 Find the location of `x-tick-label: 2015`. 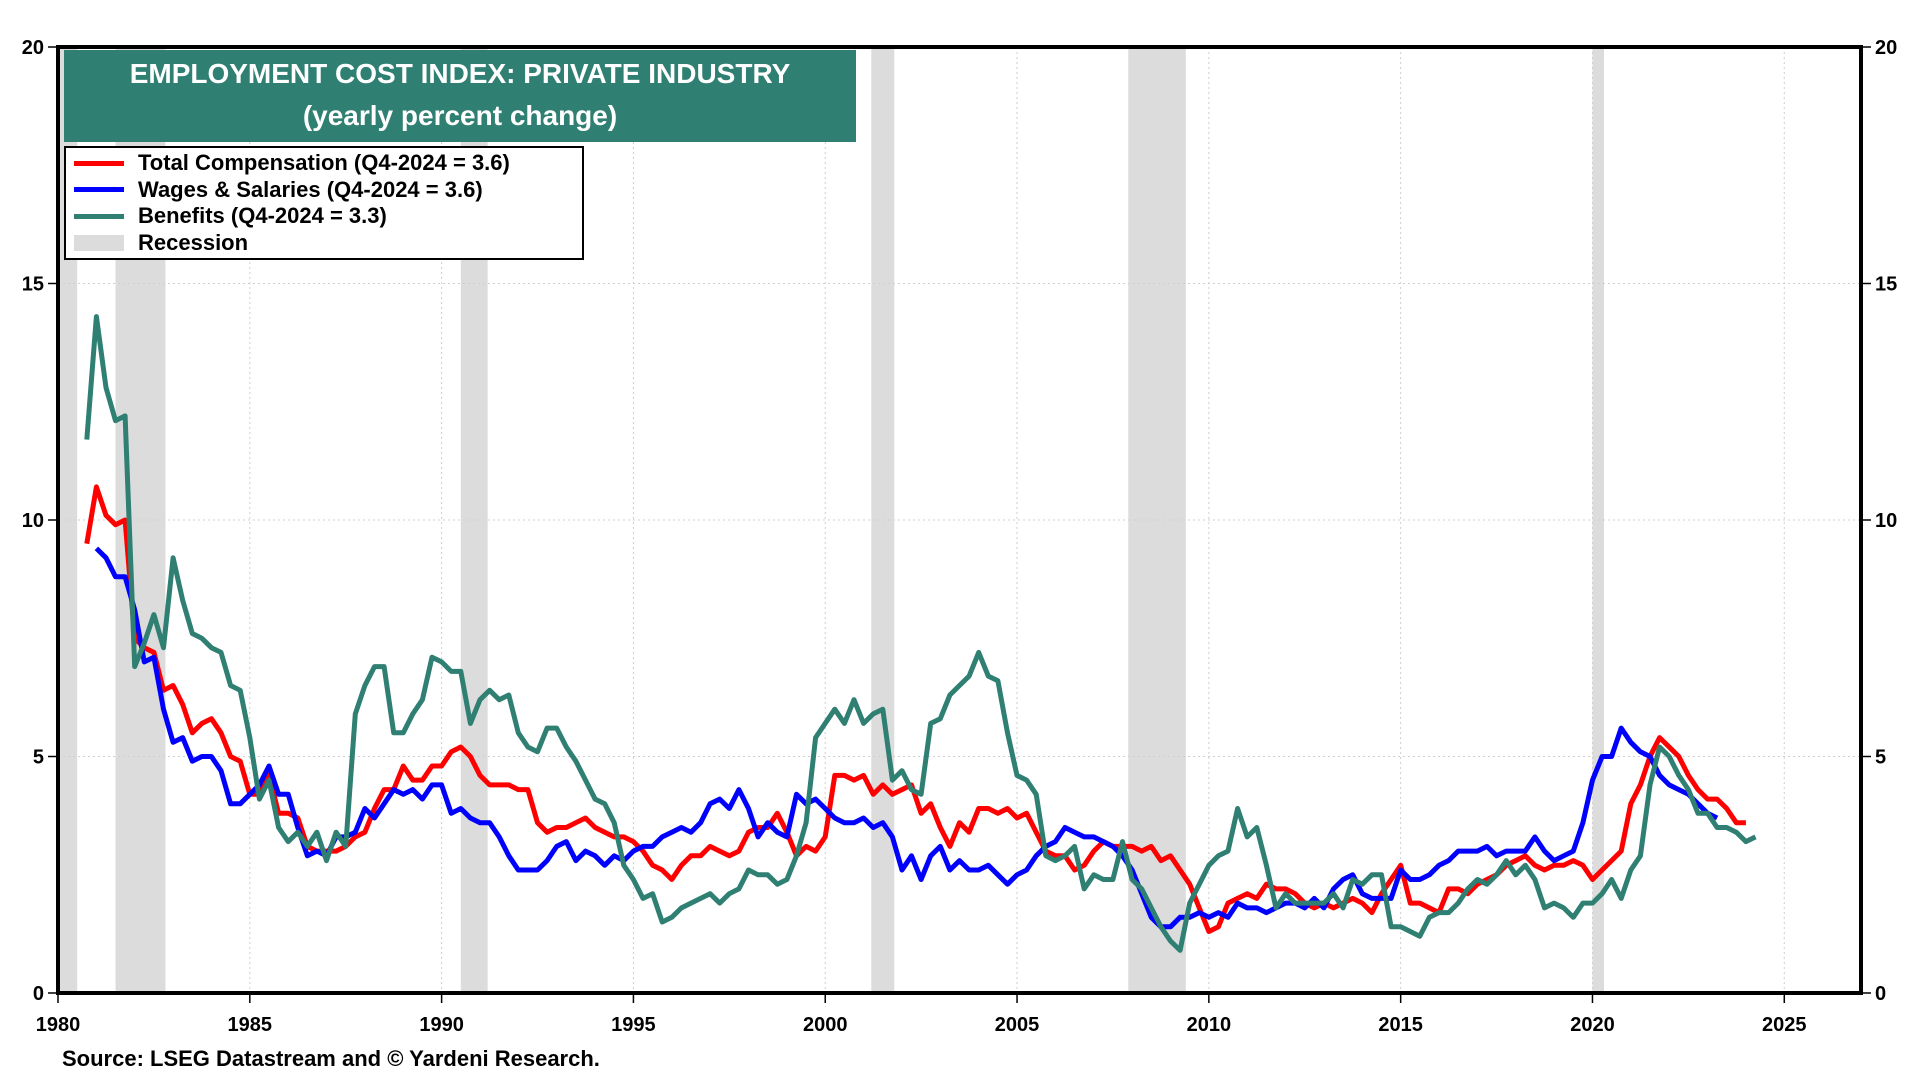

x-tick-label: 2015 is located at coordinates (1400, 1025).